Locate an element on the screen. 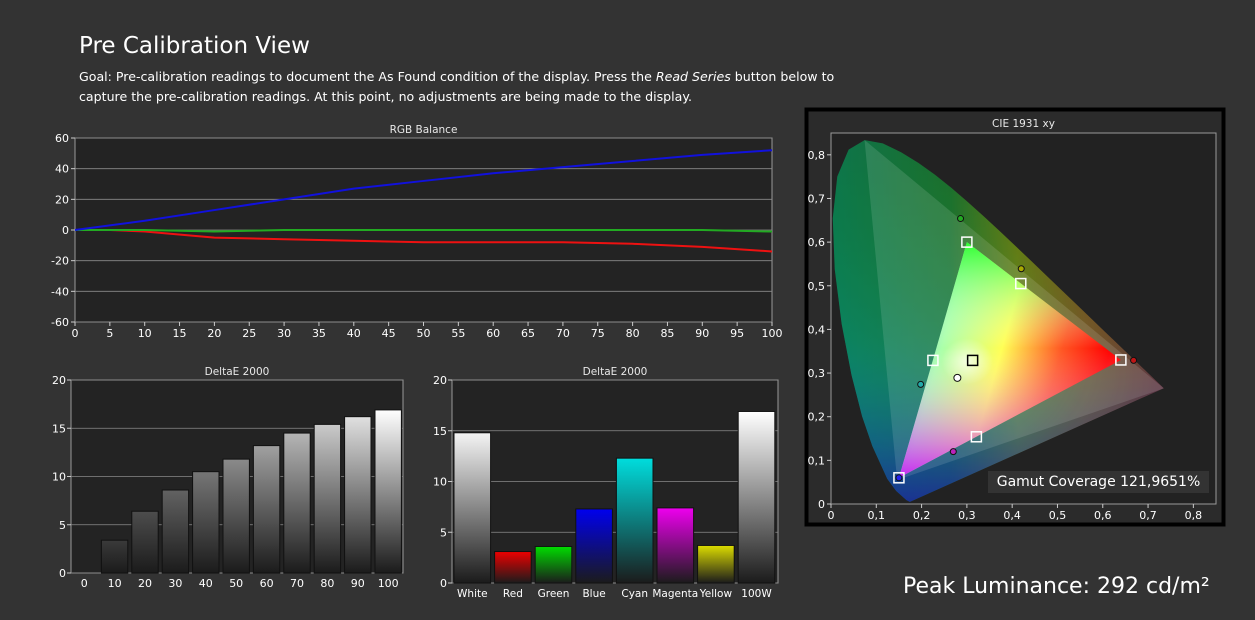 The width and height of the screenshot is (1255, 620). x-tick-label: 20 is located at coordinates (145, 583).